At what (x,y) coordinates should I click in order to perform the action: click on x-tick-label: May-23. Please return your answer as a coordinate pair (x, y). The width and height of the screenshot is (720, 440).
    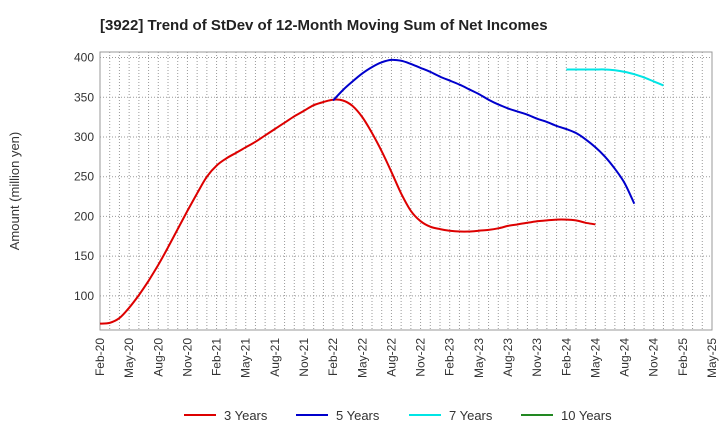
    Looking at the image, I should click on (479, 358).